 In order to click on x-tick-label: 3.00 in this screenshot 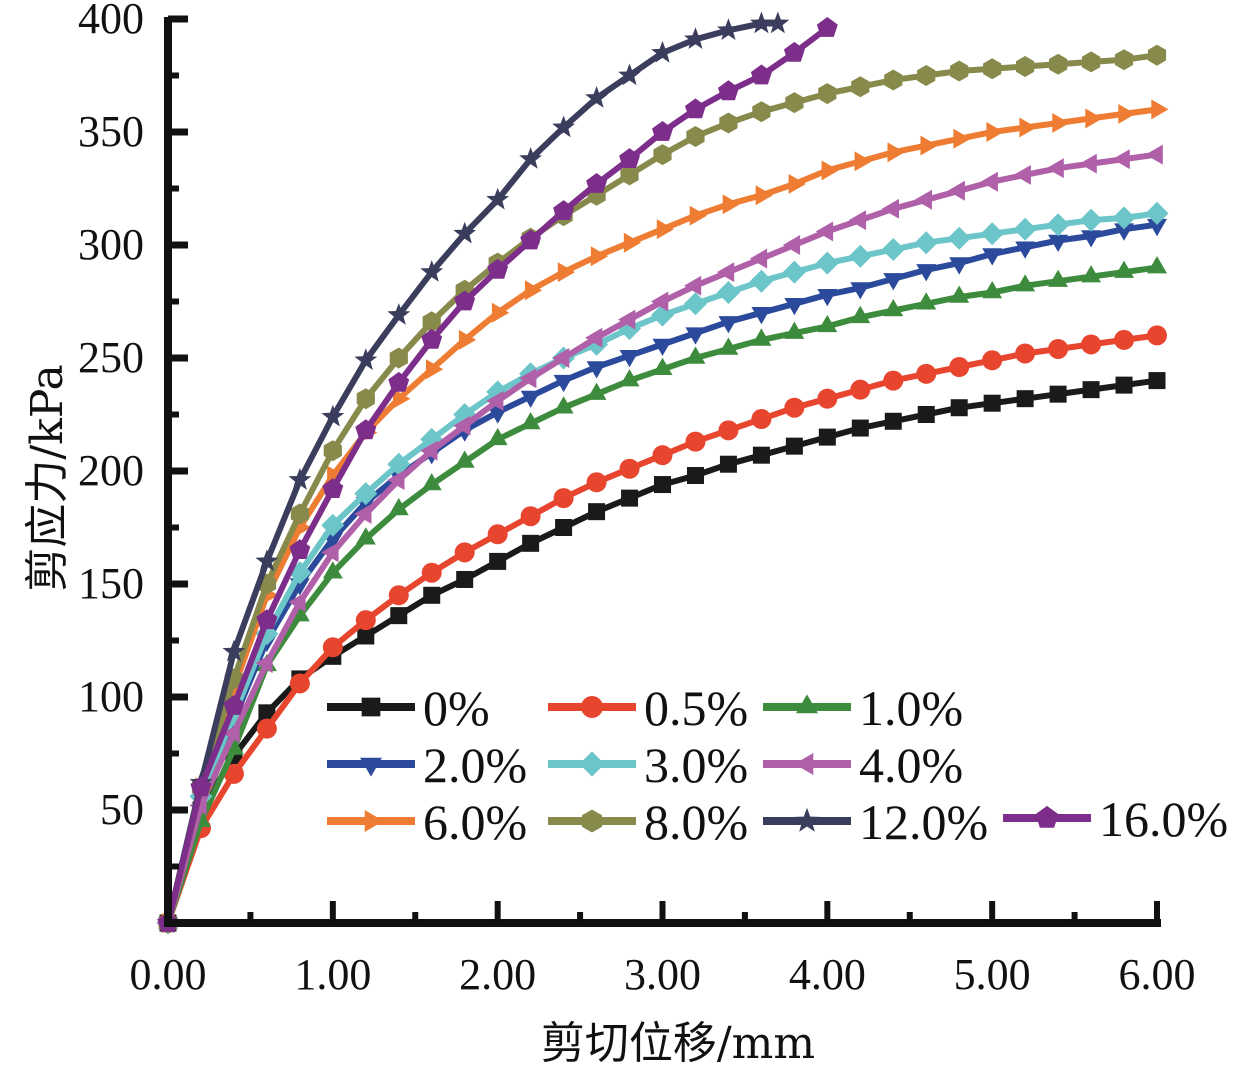, I will do `click(662, 974)`.